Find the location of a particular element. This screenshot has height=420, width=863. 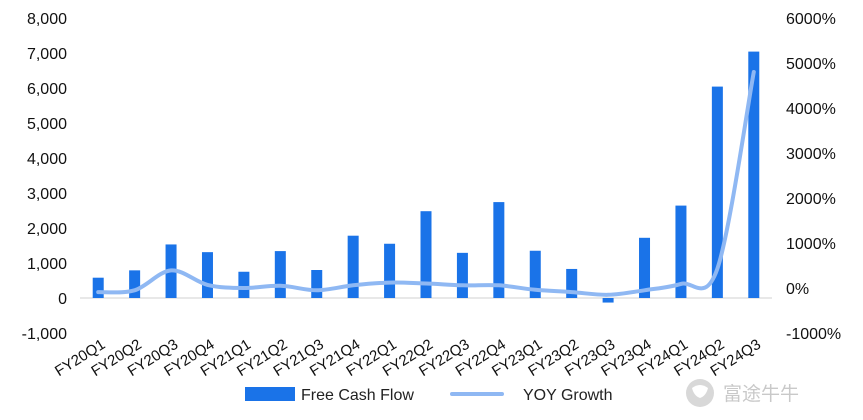

right-axis-ticks: -1000% 0% 1000% 2000% 3000% 4000% 5000% 6000% is located at coordinates (813, 177).